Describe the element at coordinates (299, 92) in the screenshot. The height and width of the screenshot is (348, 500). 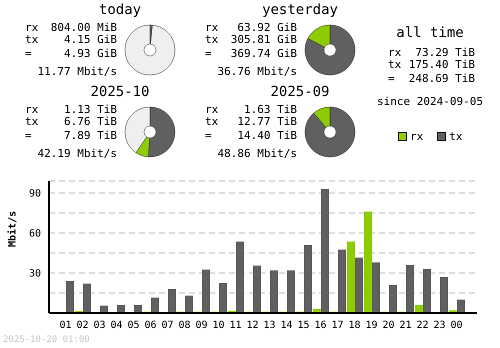
I see `chart-title: 2025-09` at that location.